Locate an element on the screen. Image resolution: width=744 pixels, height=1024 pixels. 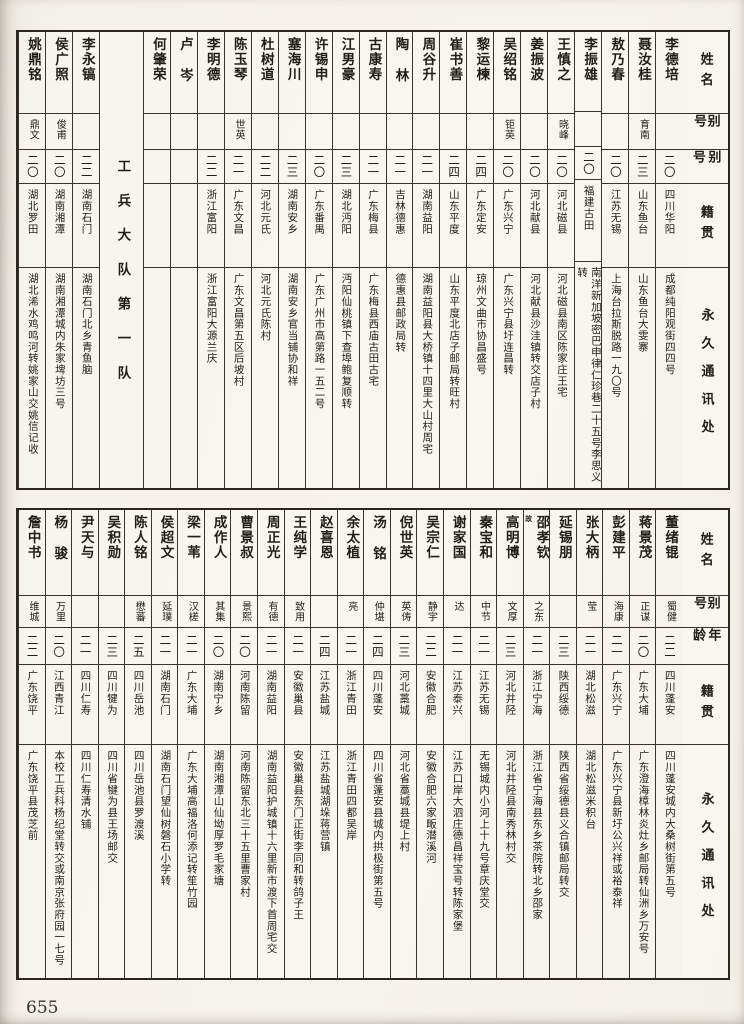
person-native-place-text: 江苏盐城 is located at coordinates (324, 693).